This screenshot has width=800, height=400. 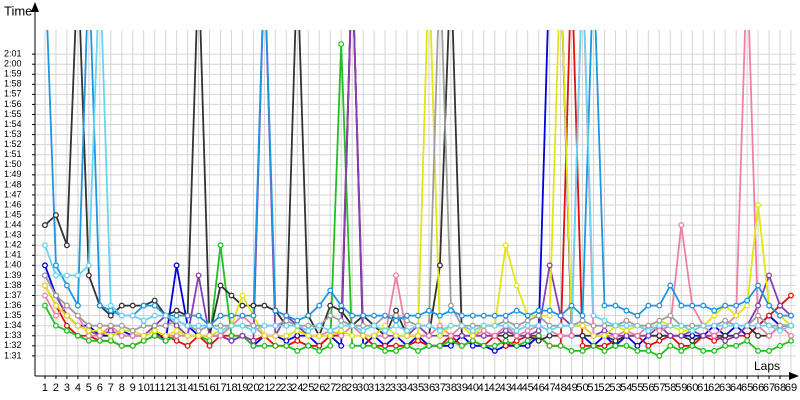 What do you see at coordinates (13, 265) in the screenshot?
I see `y-tick-label: 1:40` at bounding box center [13, 265].